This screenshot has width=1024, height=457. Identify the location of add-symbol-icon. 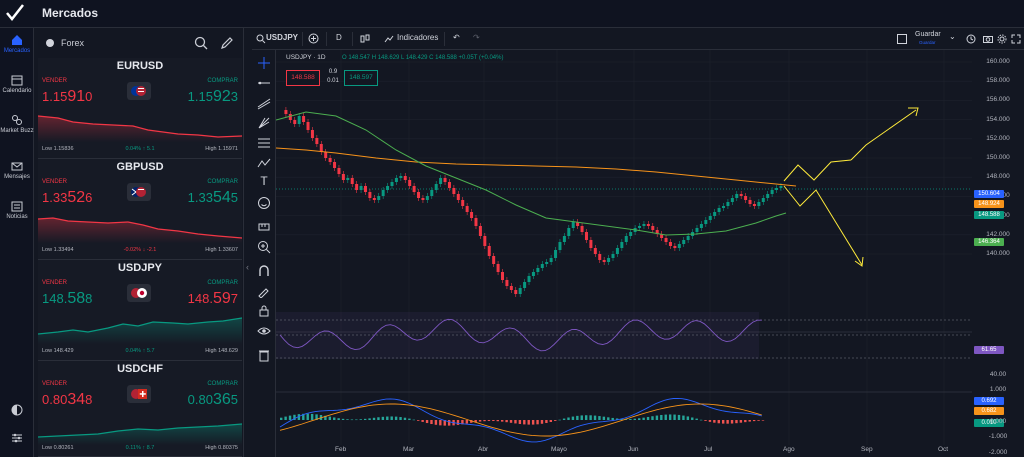
(313, 38).